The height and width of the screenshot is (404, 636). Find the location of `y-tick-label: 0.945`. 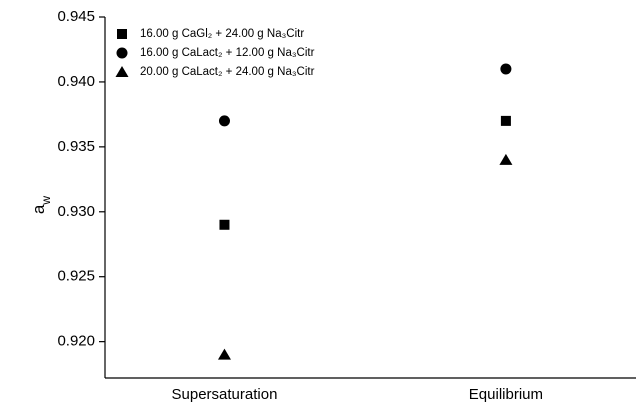

y-tick-label: 0.945 is located at coordinates (76, 16).